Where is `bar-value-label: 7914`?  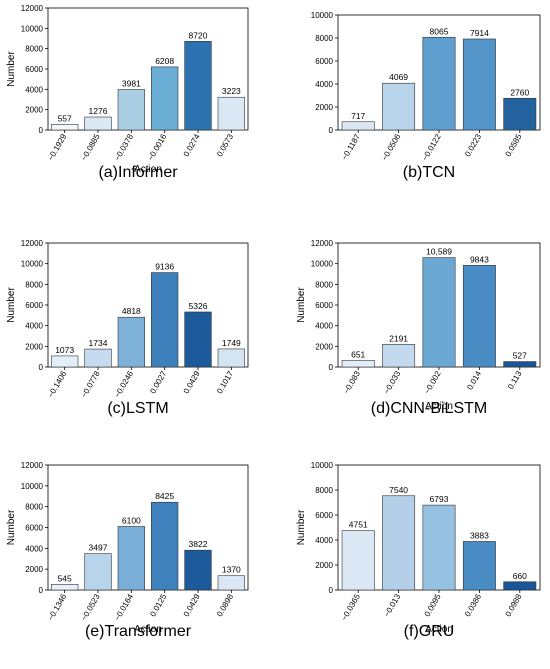 bar-value-label: 7914 is located at coordinates (479, 33).